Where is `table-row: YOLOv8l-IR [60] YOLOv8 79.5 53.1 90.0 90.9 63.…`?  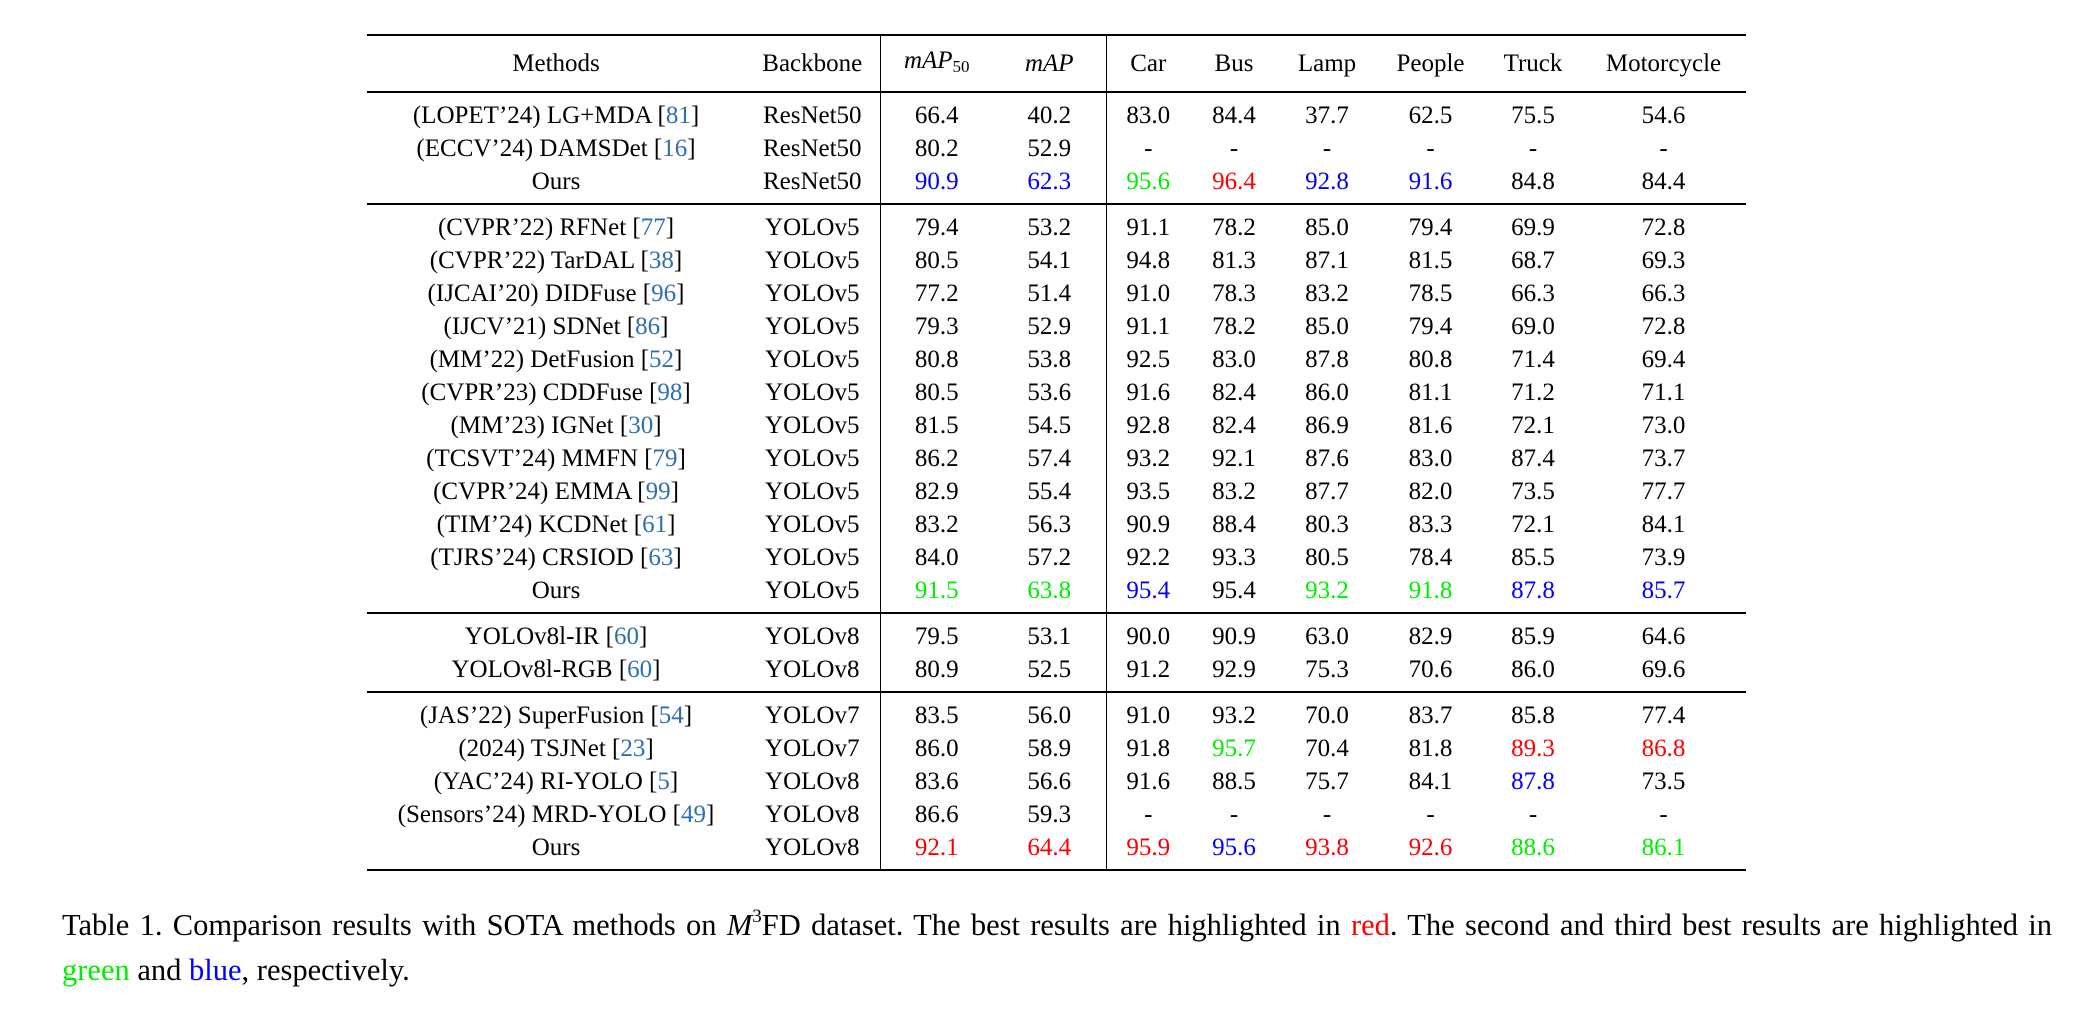 table-row: YOLOv8l-IR [60] YOLOv8 79.5 53.1 90.0 90.9 63.… is located at coordinates (1056, 633).